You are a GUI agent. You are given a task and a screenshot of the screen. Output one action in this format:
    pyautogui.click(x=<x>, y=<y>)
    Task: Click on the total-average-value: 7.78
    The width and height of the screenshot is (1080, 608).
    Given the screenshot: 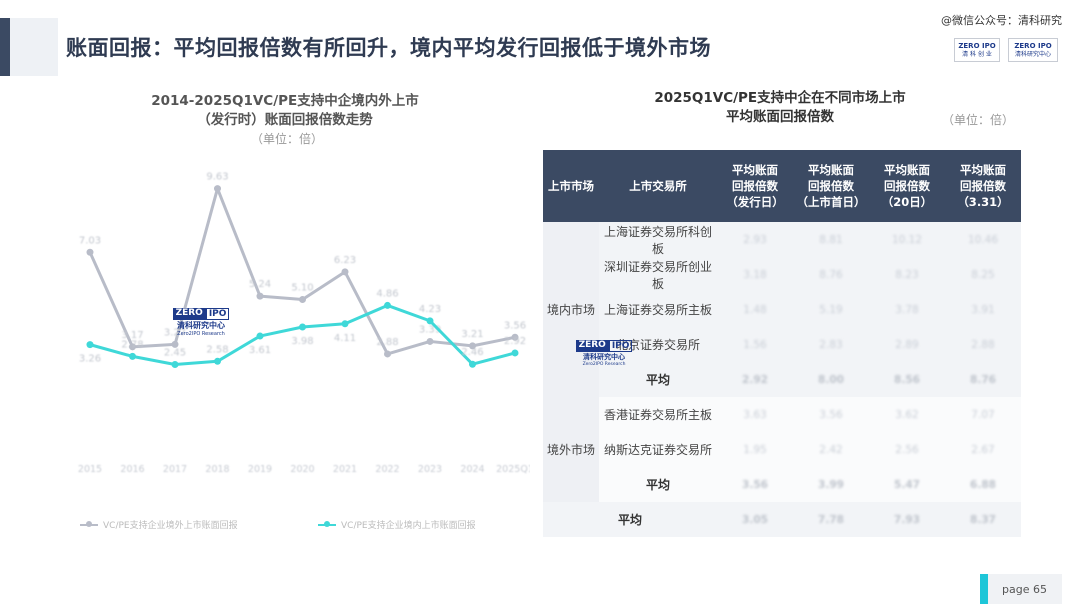 What is the action you would take?
    pyautogui.click(x=831, y=519)
    